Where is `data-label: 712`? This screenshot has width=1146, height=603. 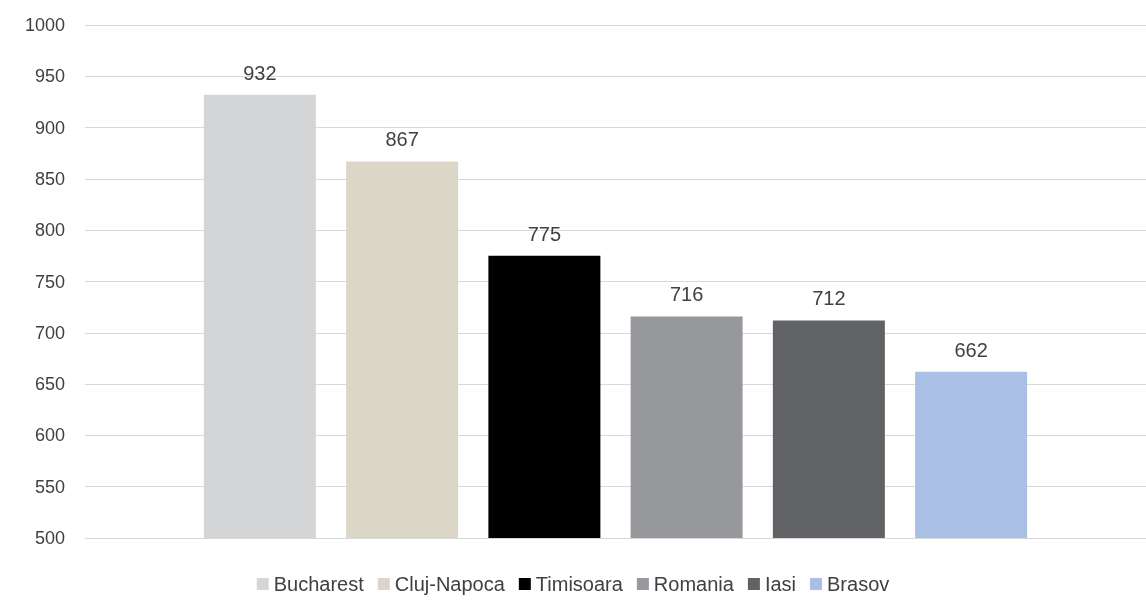 data-label: 712 is located at coordinates (829, 298).